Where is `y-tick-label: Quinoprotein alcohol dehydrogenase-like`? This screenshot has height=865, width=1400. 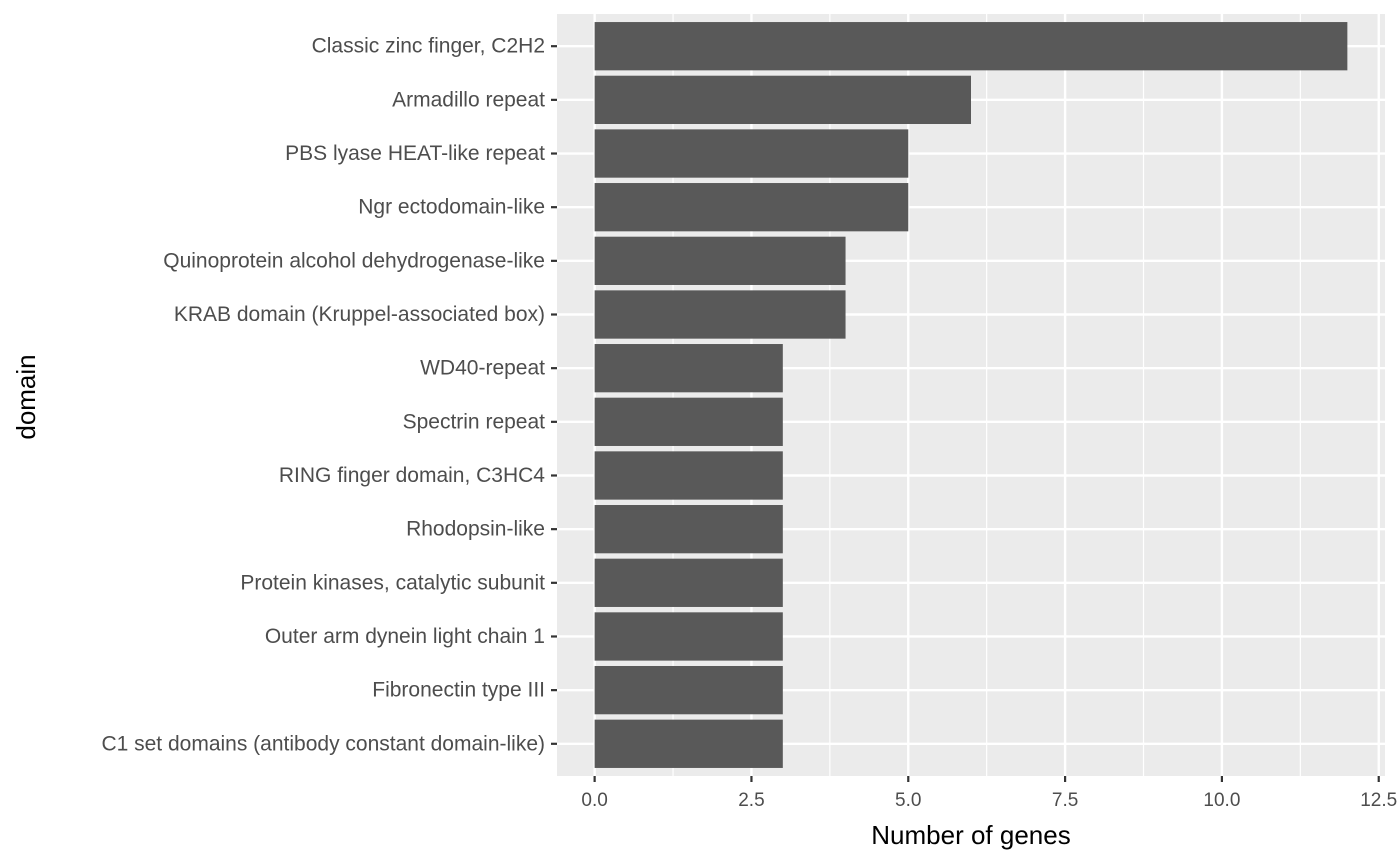
y-tick-label: Quinoprotein alcohol dehydrogenase-like is located at coordinates (354, 260).